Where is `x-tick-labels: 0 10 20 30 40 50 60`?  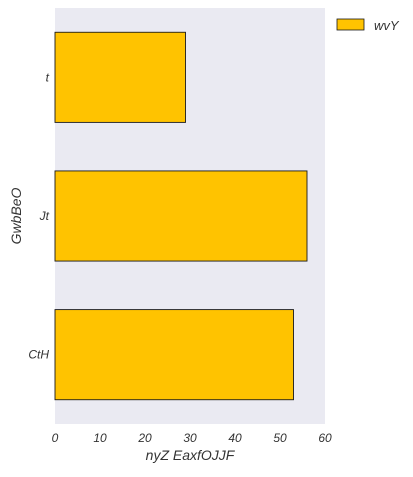
x-tick-labels: 0 10 20 30 40 50 60 is located at coordinates (192, 438).